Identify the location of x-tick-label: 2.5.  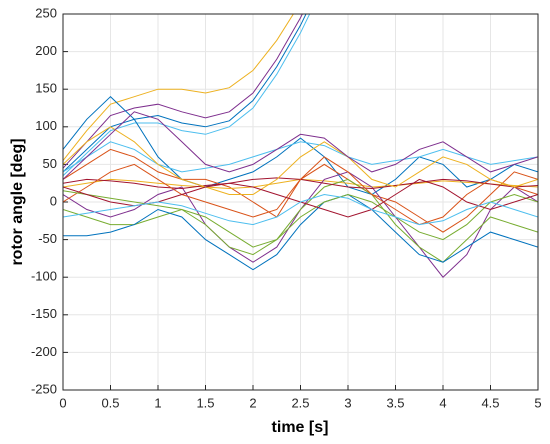
(300, 402).